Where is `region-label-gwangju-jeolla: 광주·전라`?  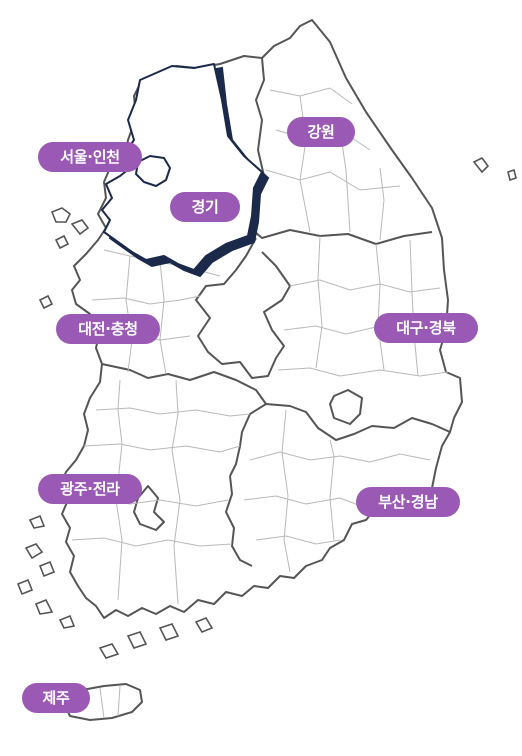 region-label-gwangju-jeolla: 광주·전라 is located at coordinates (90, 489).